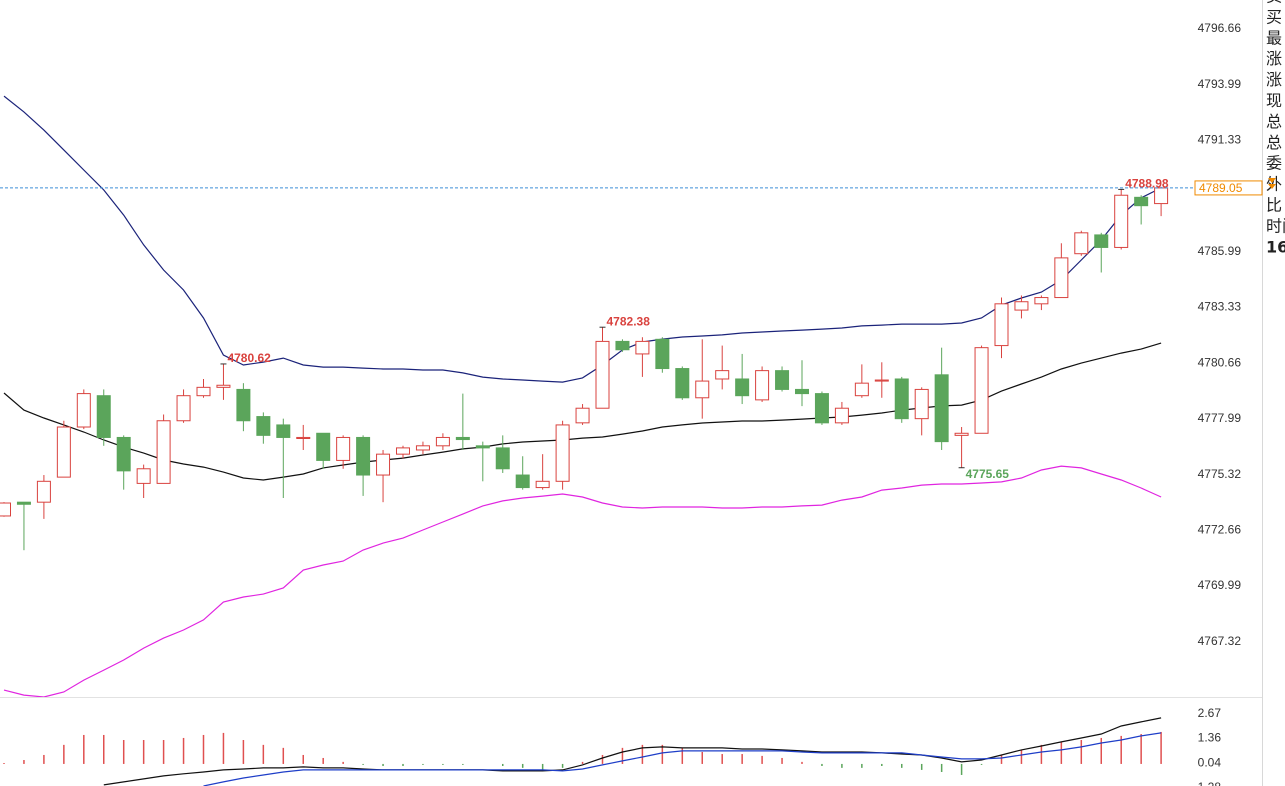  What do you see at coordinates (1275, 128) in the screenshot?
I see `side-panel: 卖买最涨涨现总总委外比时间16:` at bounding box center [1275, 128].